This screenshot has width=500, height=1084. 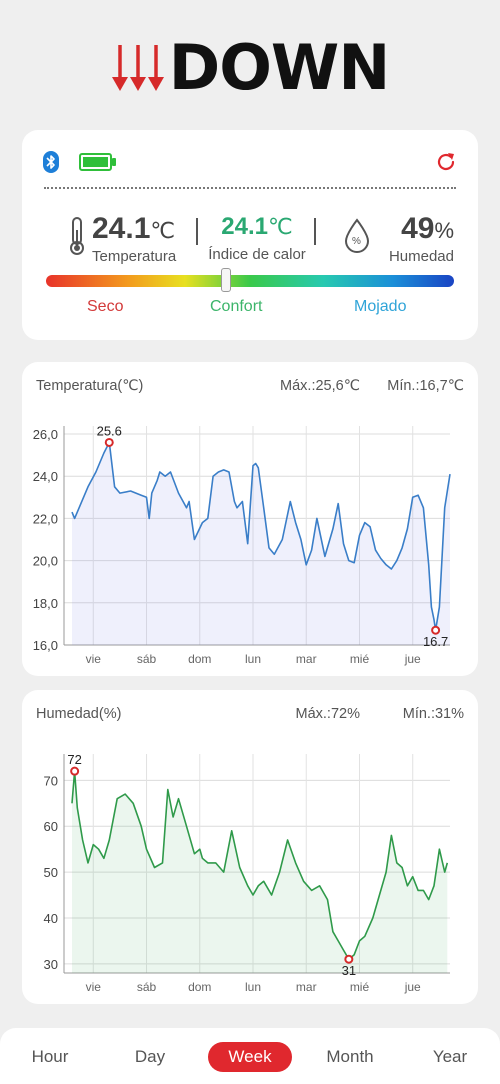 I want to click on logo-text: DOWN, so click(x=279, y=67).